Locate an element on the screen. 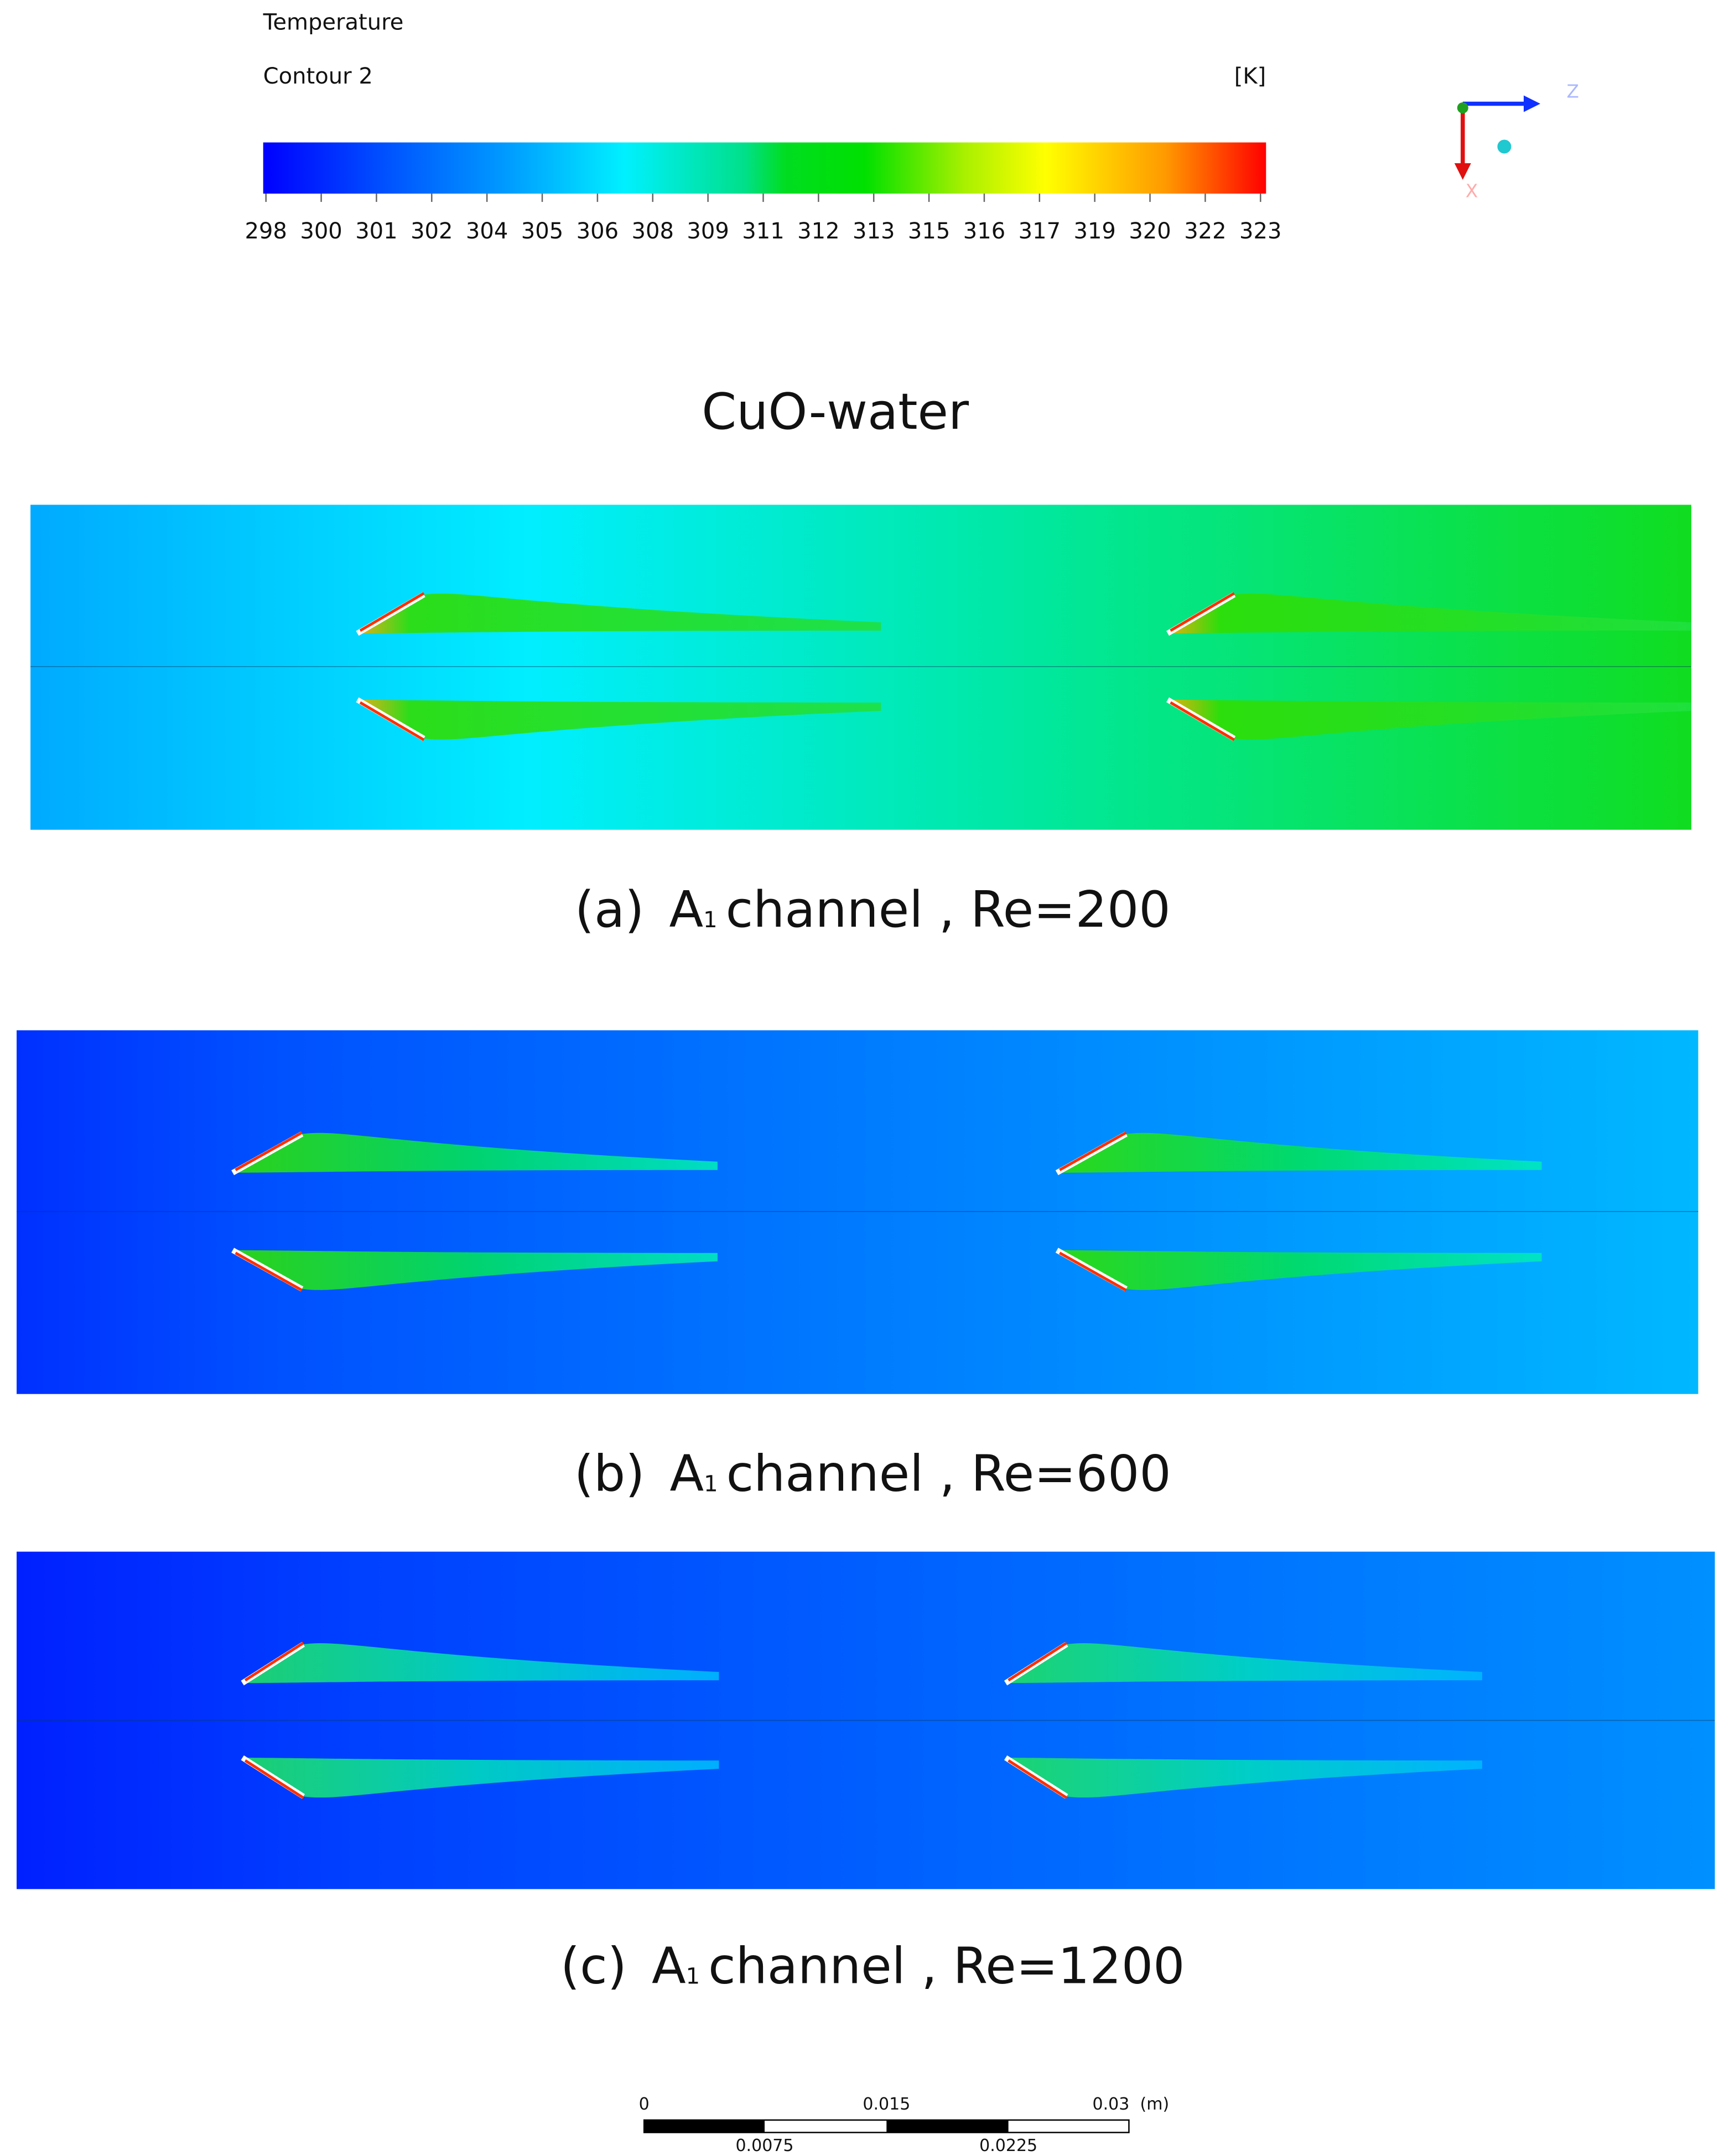 This screenshot has width=1719, height=2156. scale-unit: (m) is located at coordinates (1154, 2104).